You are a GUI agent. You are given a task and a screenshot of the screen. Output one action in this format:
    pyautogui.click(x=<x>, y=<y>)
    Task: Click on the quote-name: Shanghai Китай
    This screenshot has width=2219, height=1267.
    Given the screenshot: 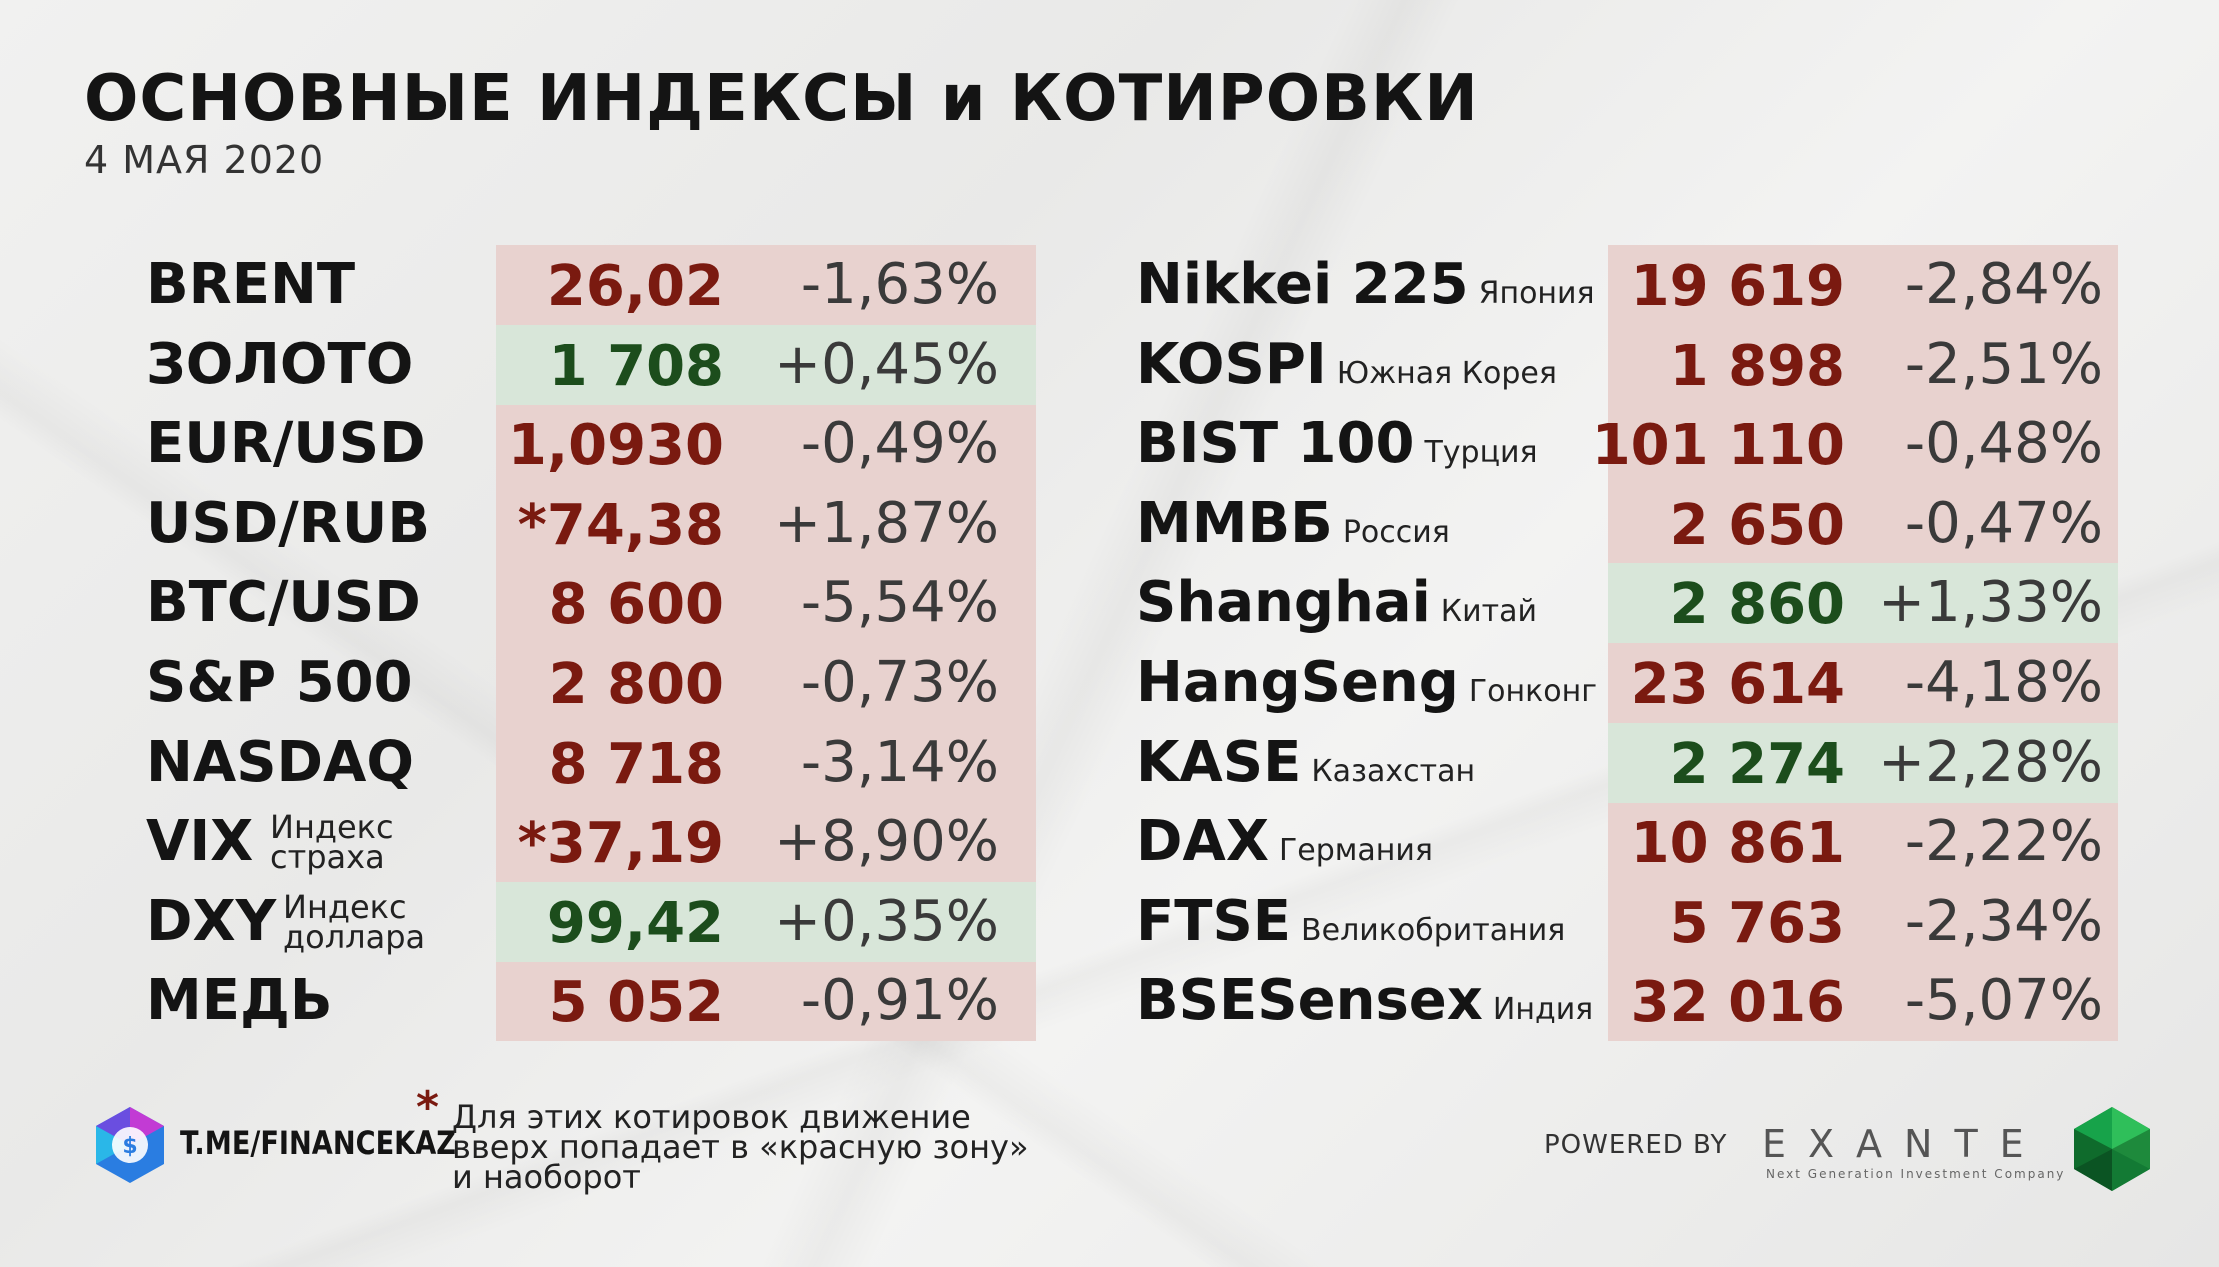 What is the action you would take?
    pyautogui.click(x=1336, y=607)
    